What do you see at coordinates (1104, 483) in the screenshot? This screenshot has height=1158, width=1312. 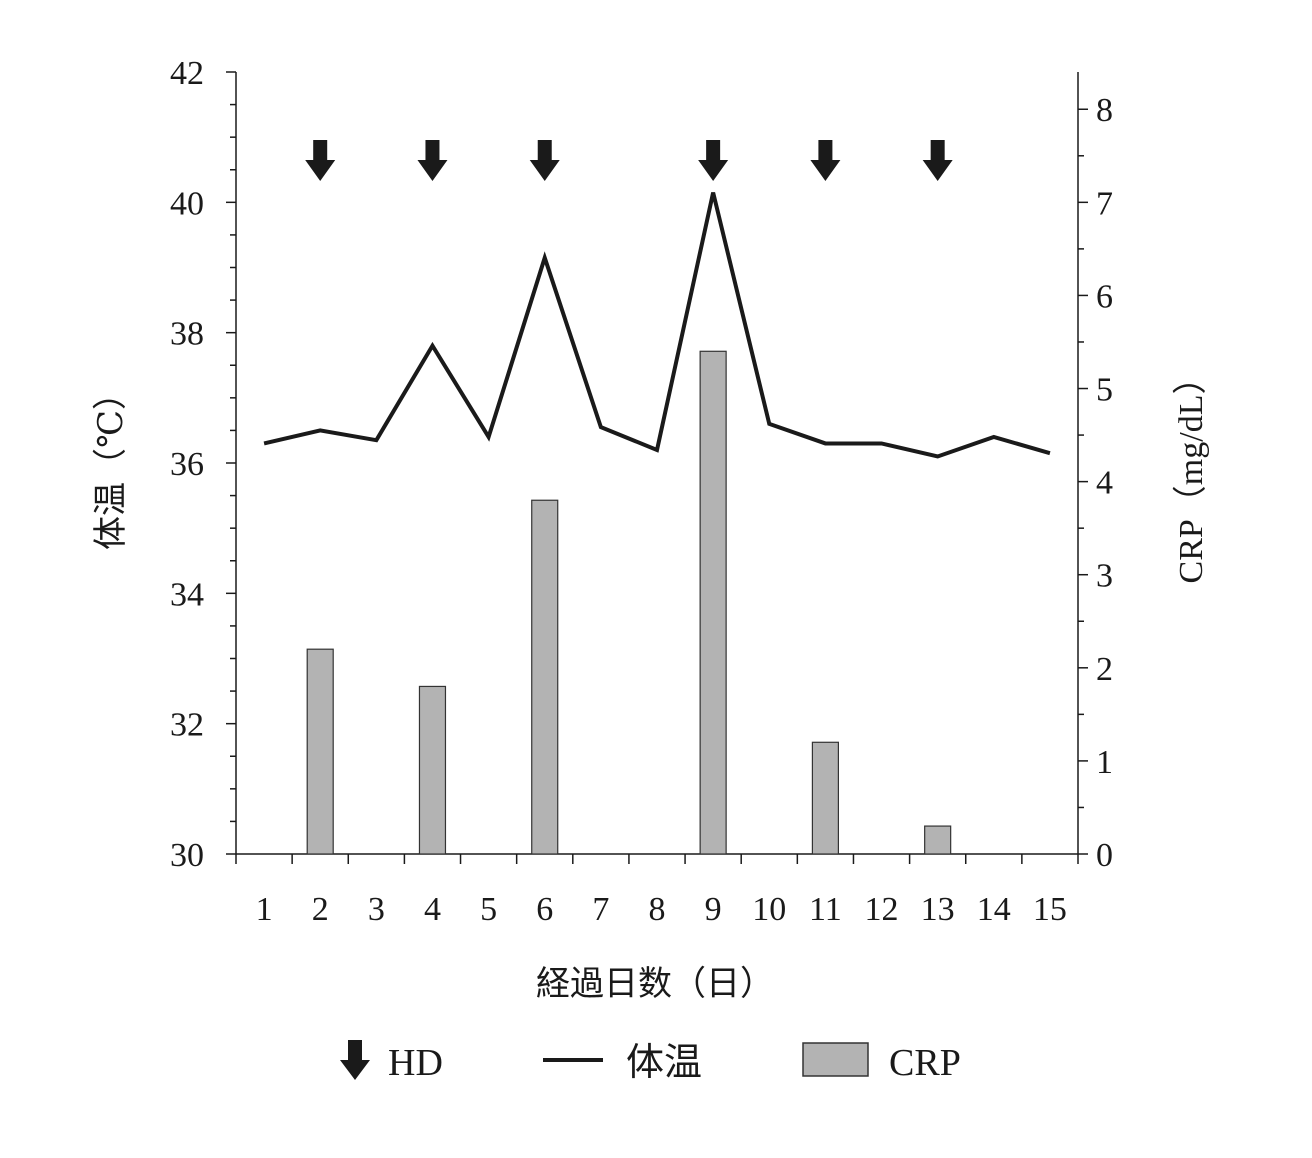 I see `y-right-tick-label: 4` at bounding box center [1104, 483].